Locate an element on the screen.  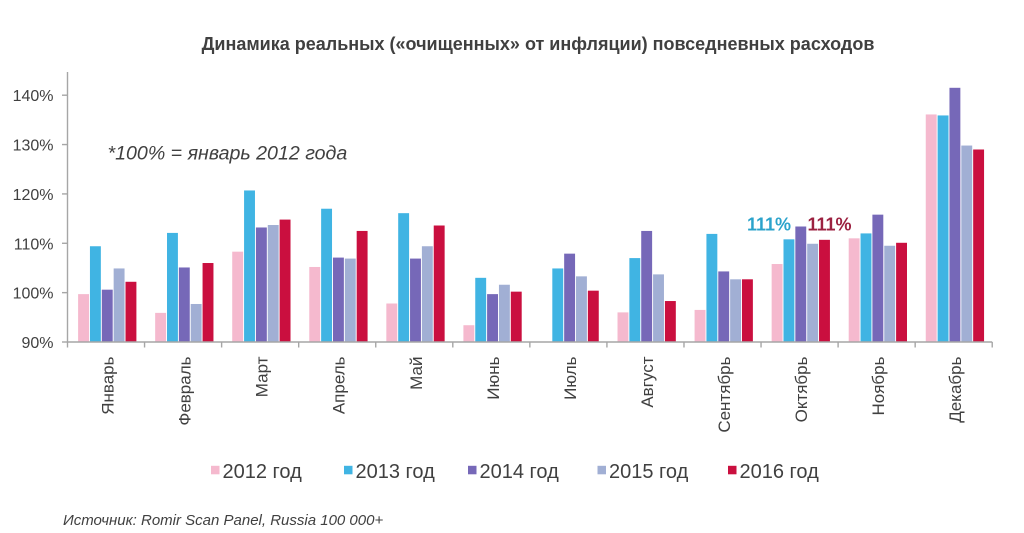
svg-text: 110% is located at coordinates (34, 244).